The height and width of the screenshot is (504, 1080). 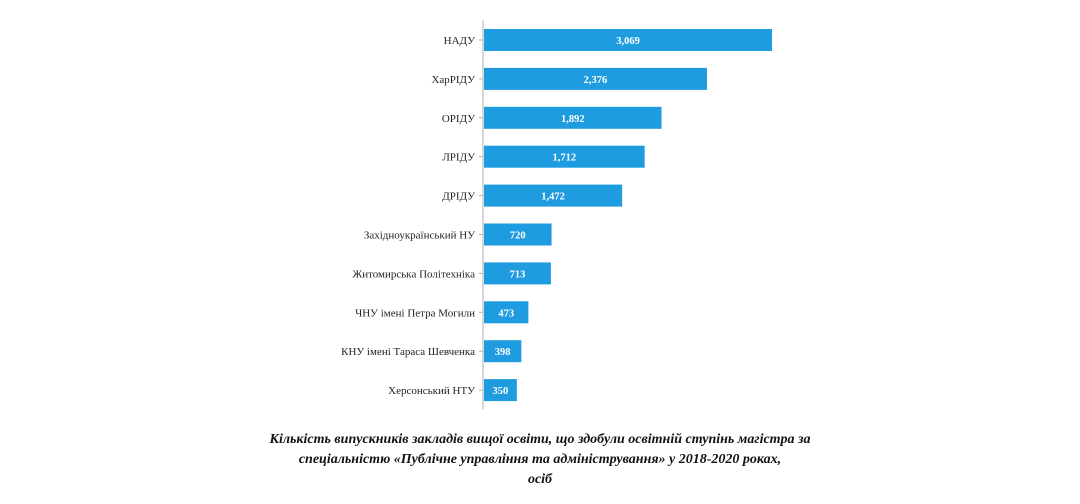 I want to click on value-label: 1,892, so click(x=573, y=119).